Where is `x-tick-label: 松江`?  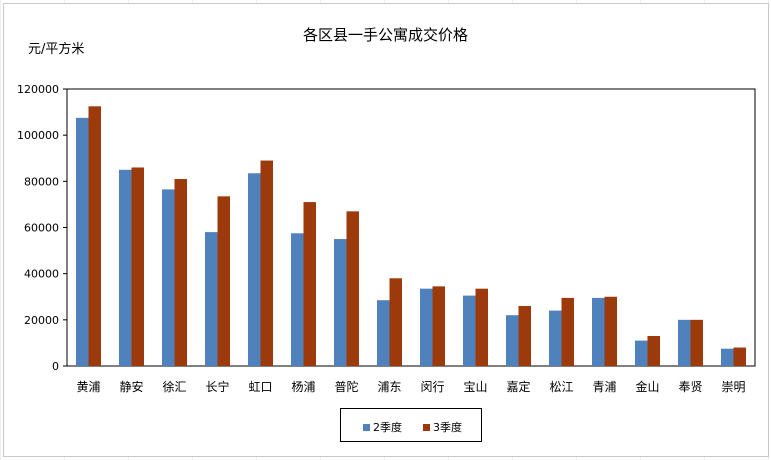 x-tick-label: 松江 is located at coordinates (561, 387).